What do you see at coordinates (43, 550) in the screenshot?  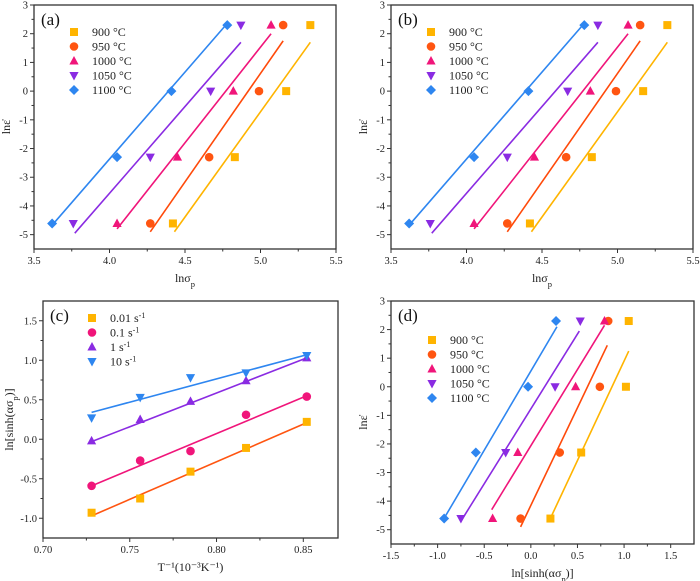 I see `x-tick-label: 0.70` at bounding box center [43, 550].